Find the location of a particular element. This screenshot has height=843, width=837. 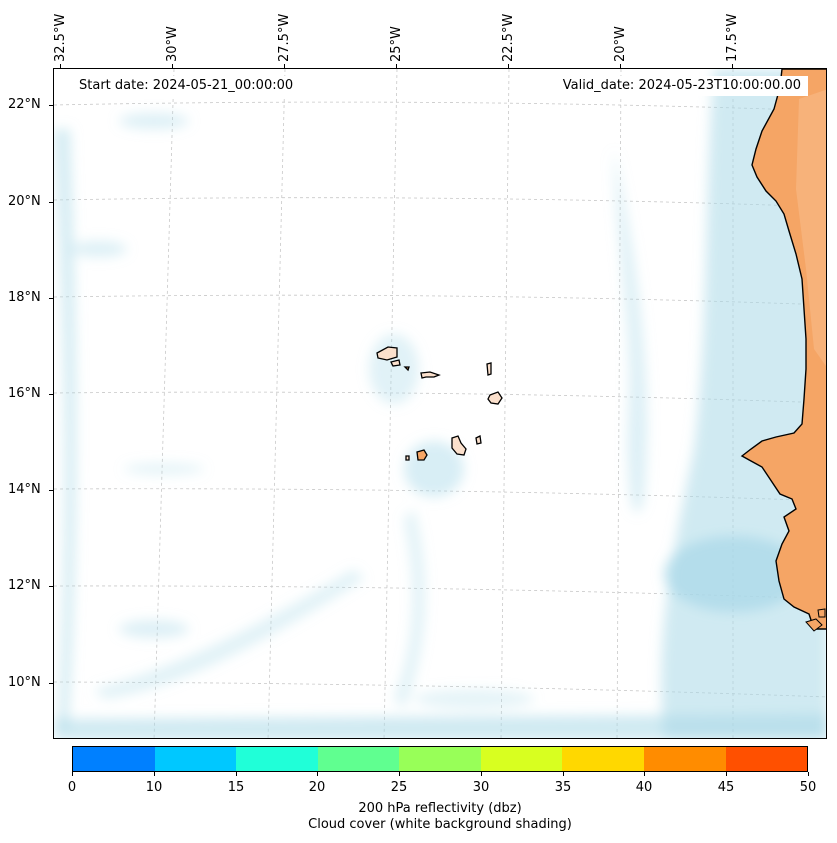

longitude-label: 25°W is located at coordinates (396, 44).